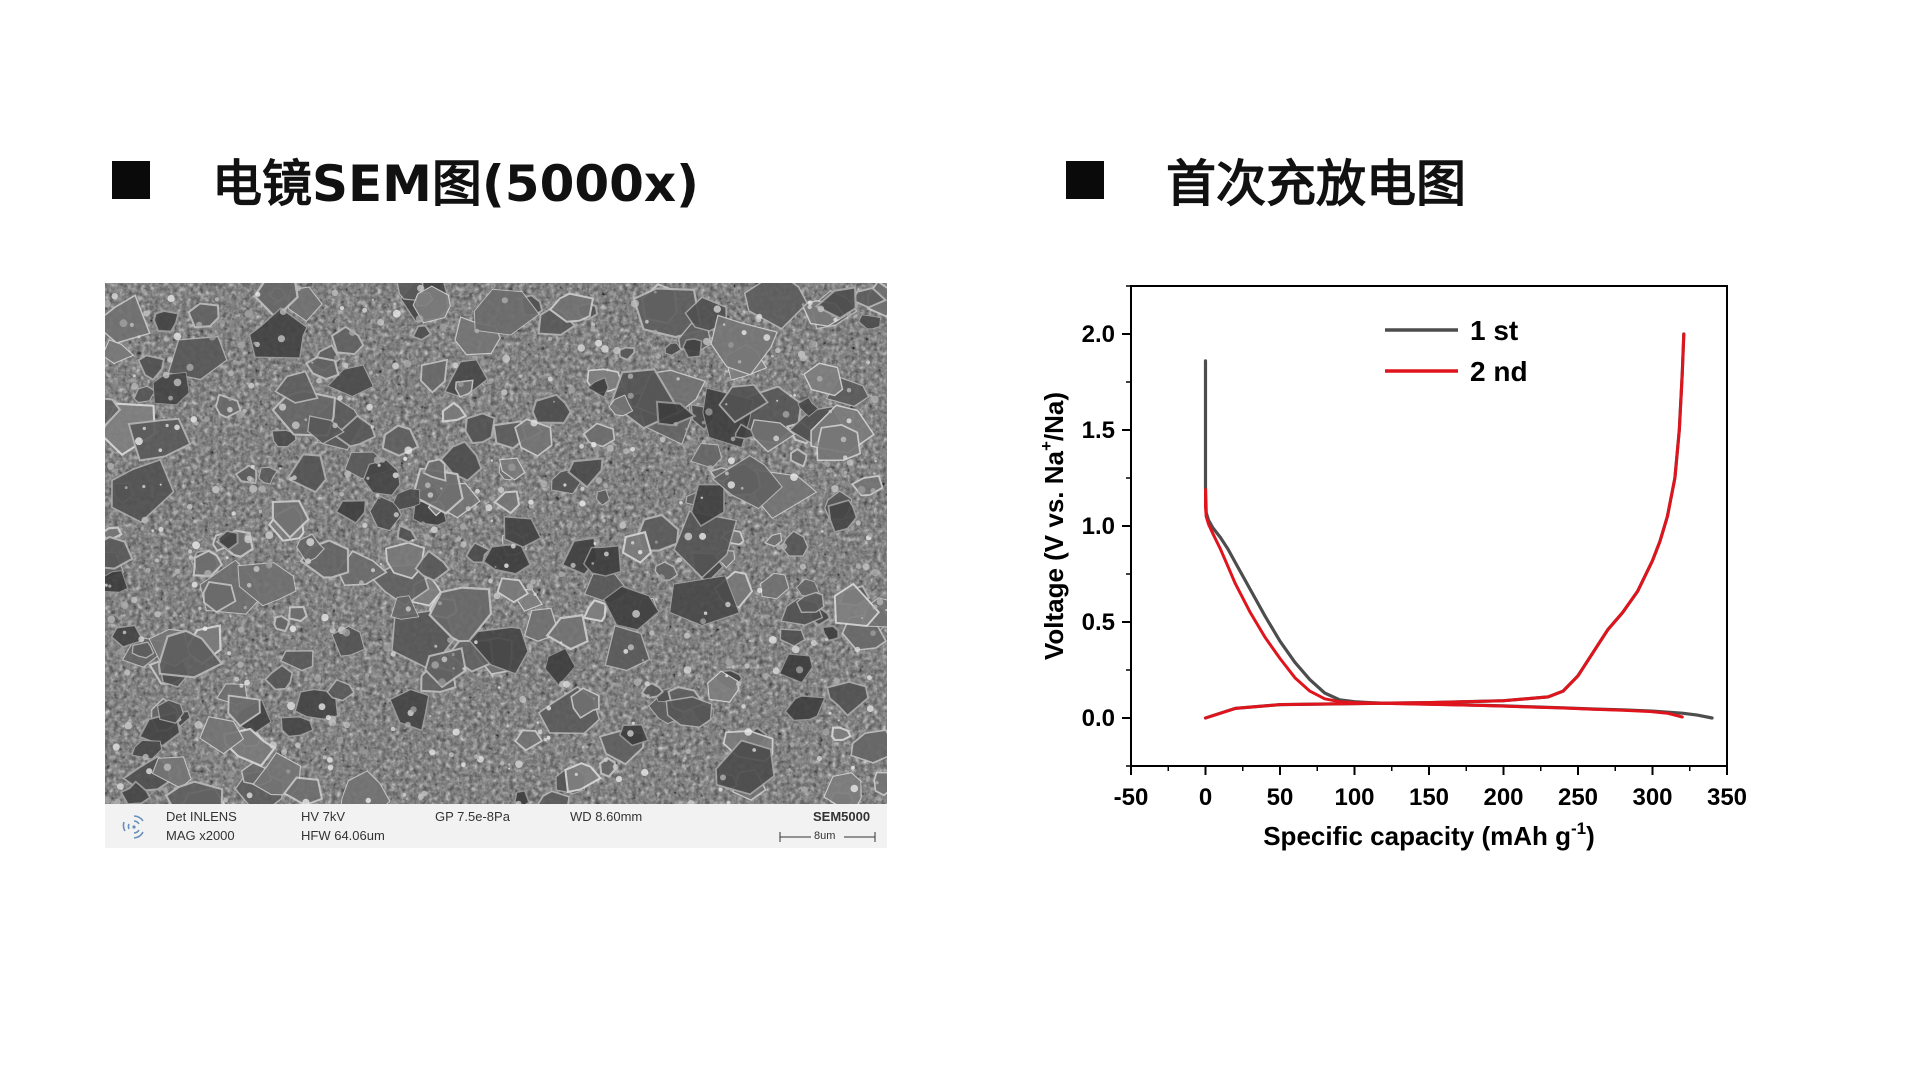 The image size is (1920, 1080). Describe the element at coordinates (1054, 416) in the screenshot. I see `y-axis-label-end: /Na)` at that location.